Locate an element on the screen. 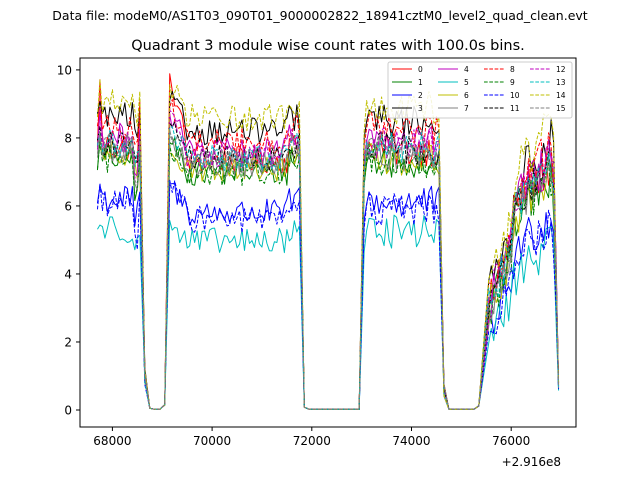  x-tick-label: 70000 is located at coordinates (212, 441).